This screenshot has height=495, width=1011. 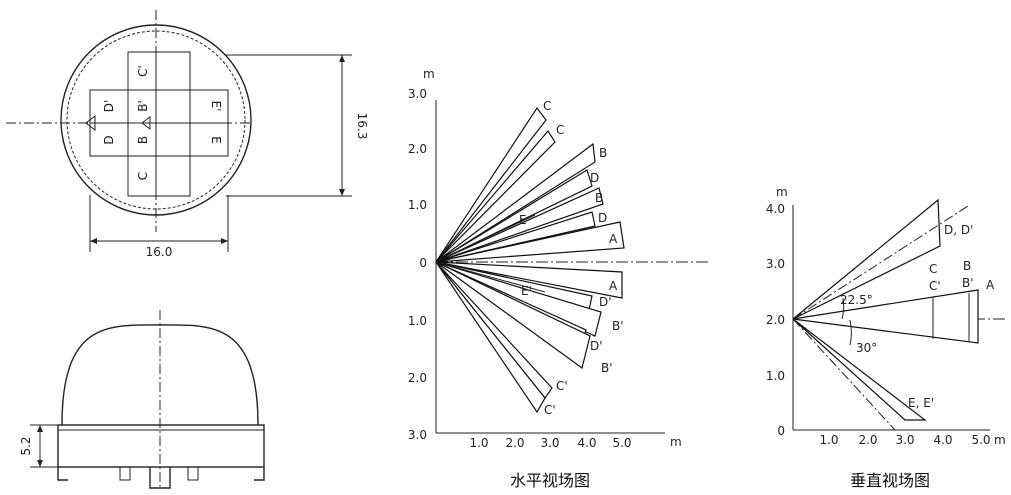 I want to click on v-ytick: 4.0, so click(x=775, y=209).